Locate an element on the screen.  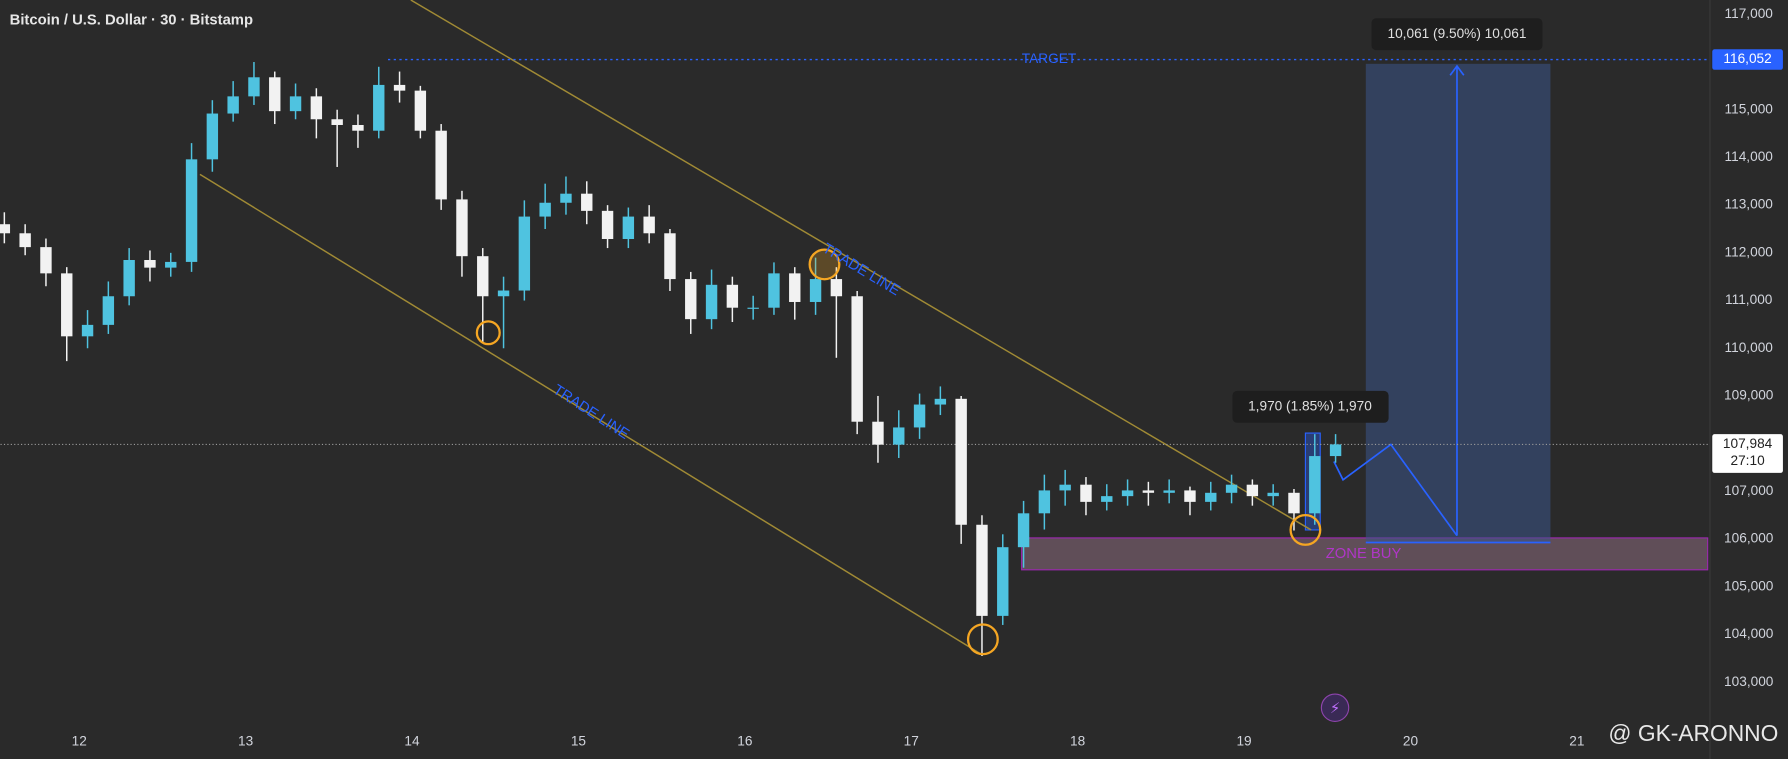
y-tick-label: 111,000 is located at coordinates (1749, 299).